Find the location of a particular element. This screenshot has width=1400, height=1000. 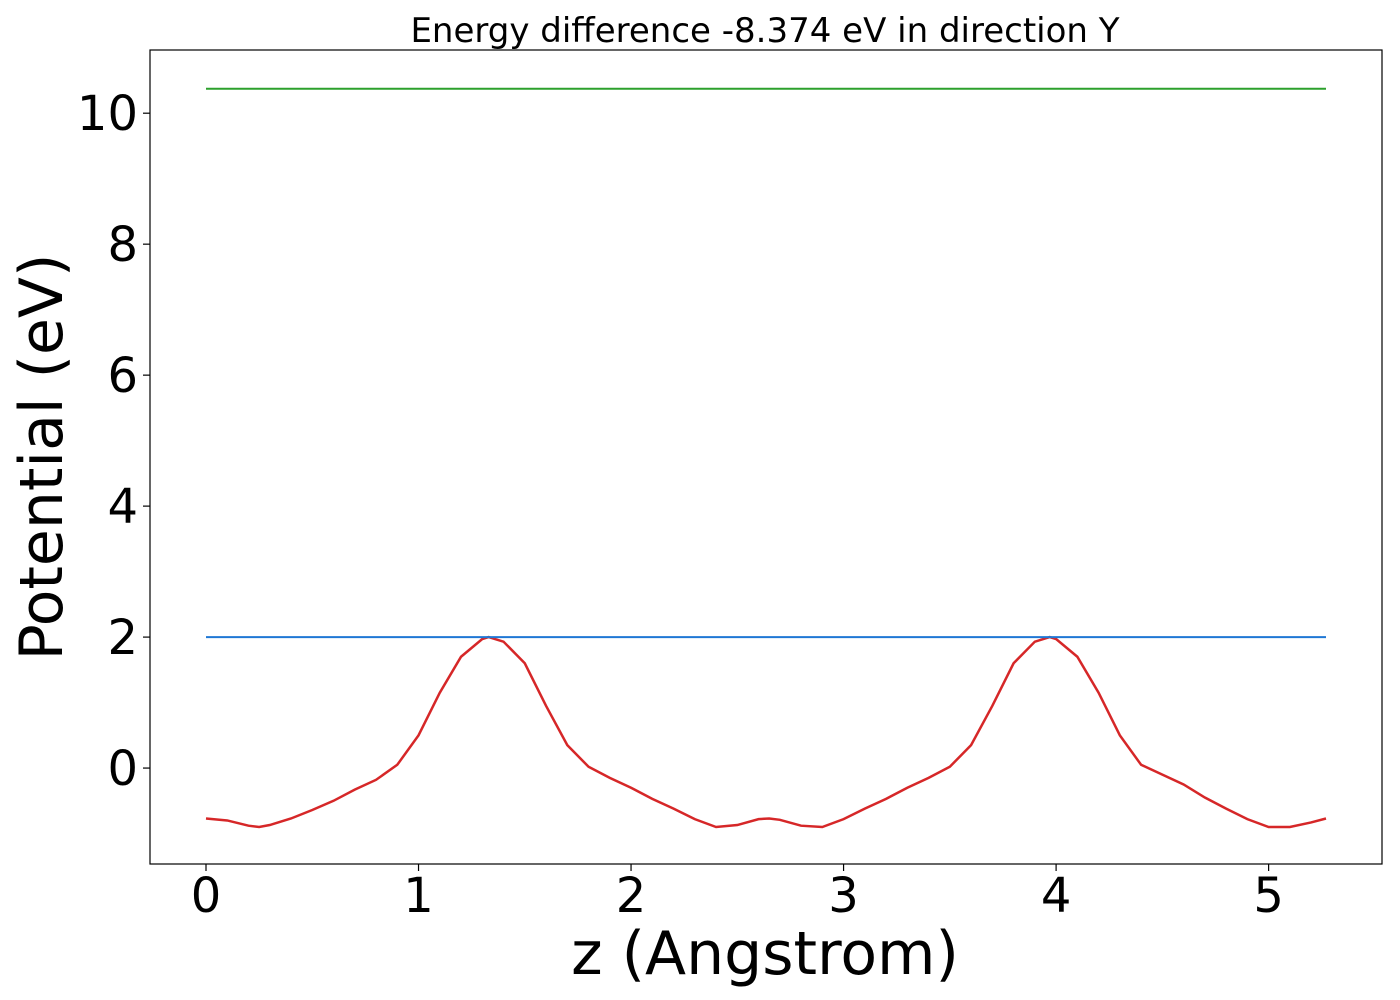

x-tick-label: 3 is located at coordinates (843, 896).